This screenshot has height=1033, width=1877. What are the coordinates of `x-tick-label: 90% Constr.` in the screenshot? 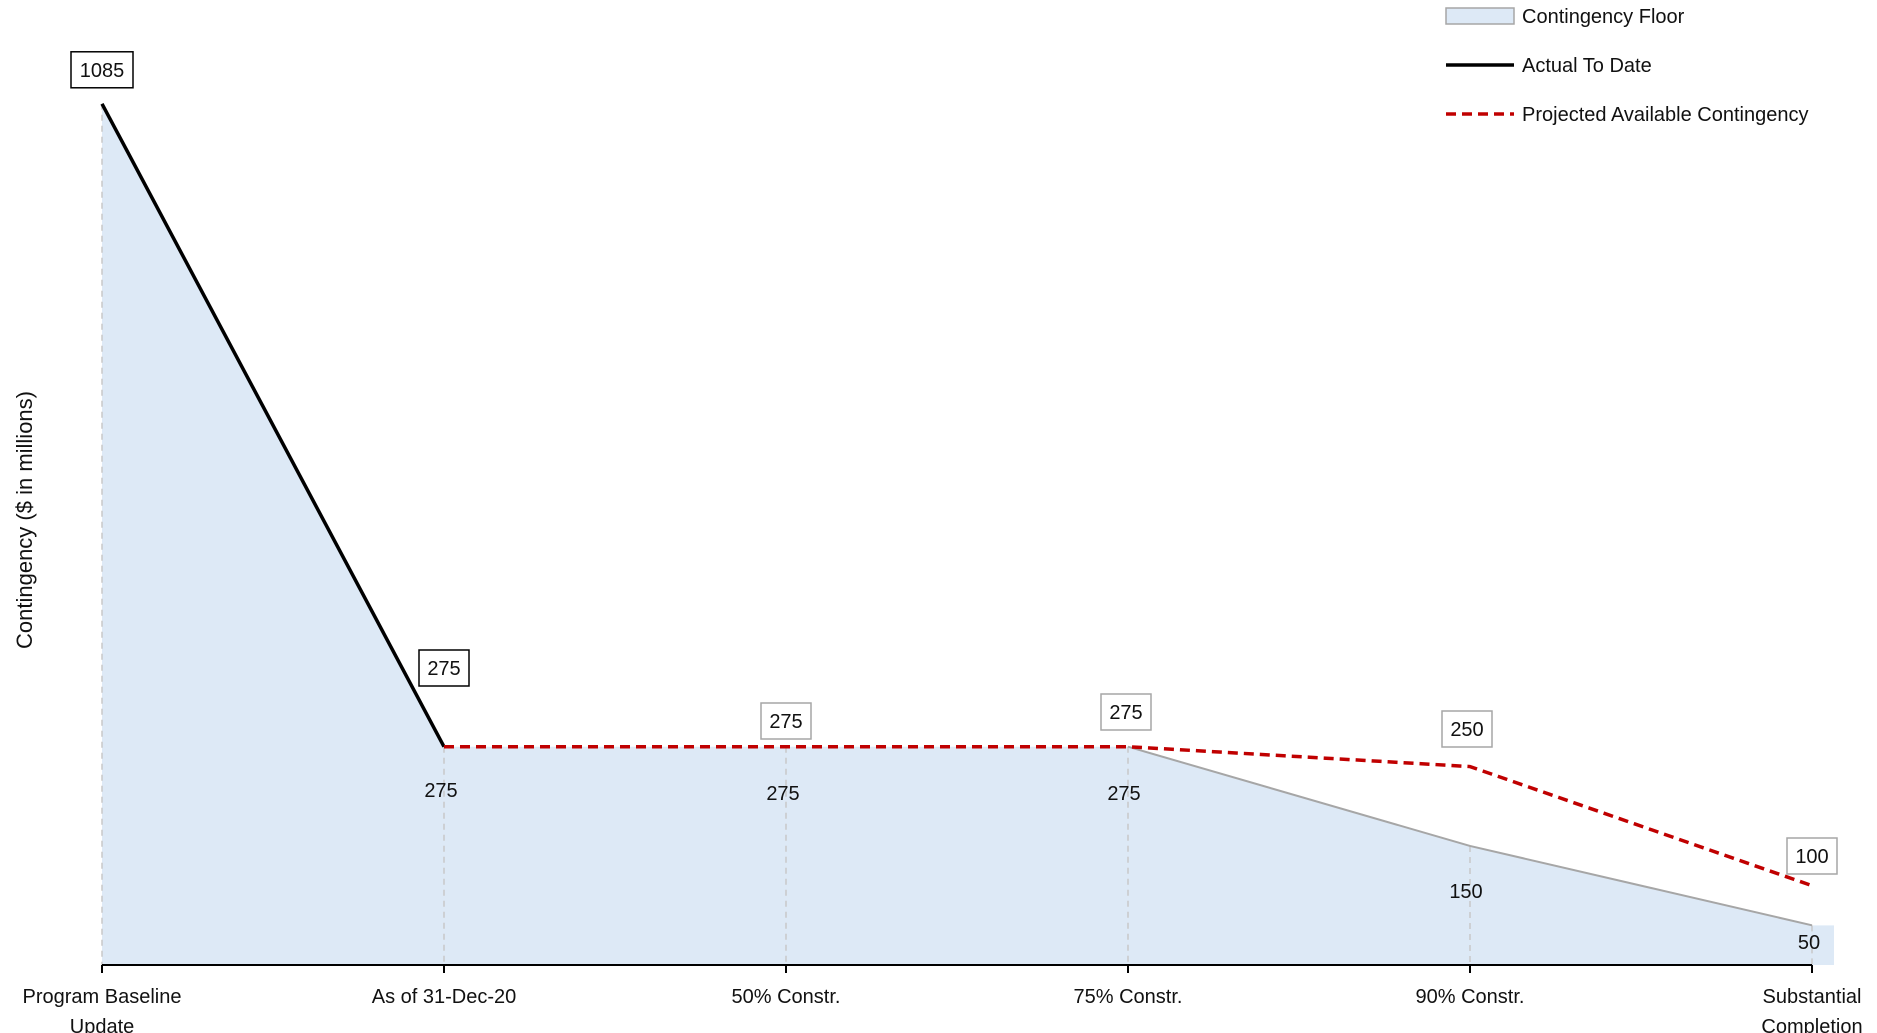 It's located at (1470, 997).